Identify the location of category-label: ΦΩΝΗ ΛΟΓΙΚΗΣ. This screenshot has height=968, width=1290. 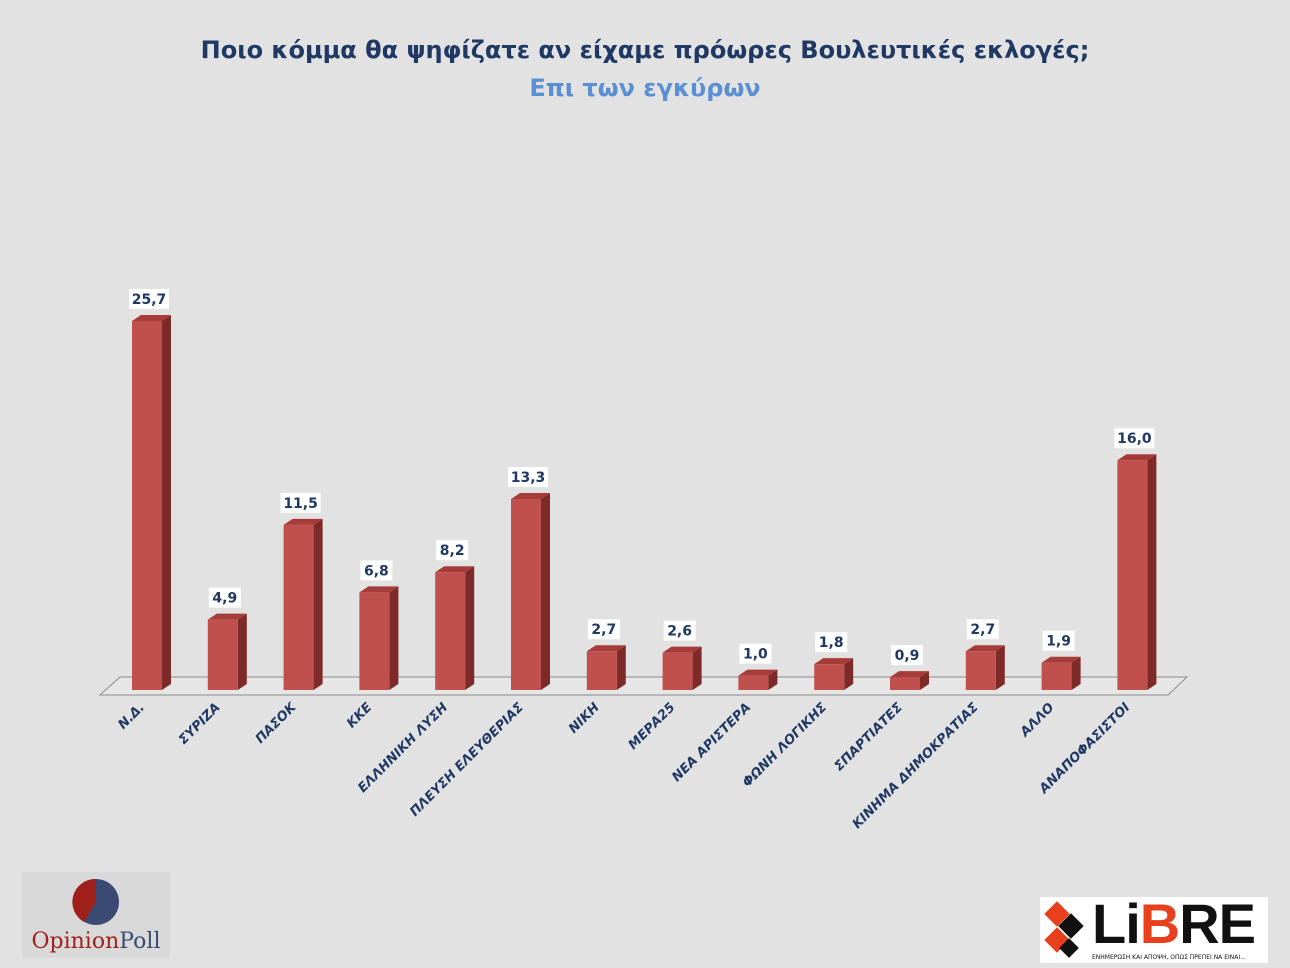
(785, 745).